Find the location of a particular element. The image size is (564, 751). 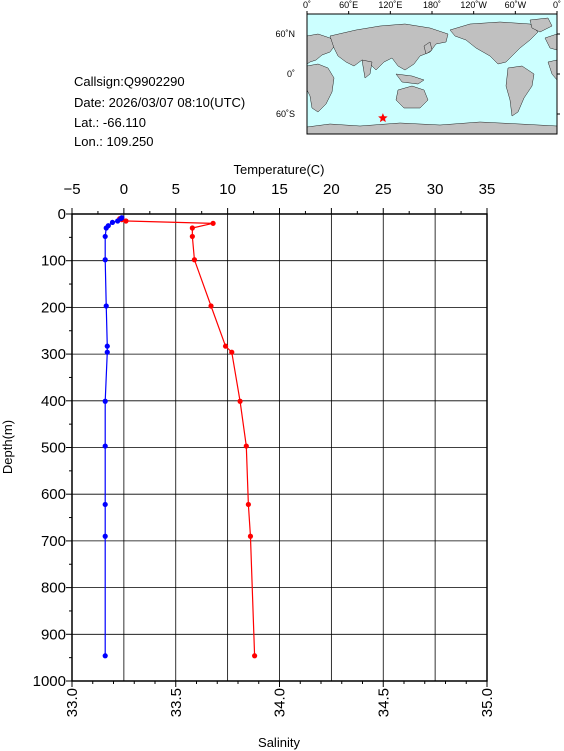

depth-ticks: 0 100 200 300 400 500 600 700 800 900 1000 is located at coordinates (52, 448).